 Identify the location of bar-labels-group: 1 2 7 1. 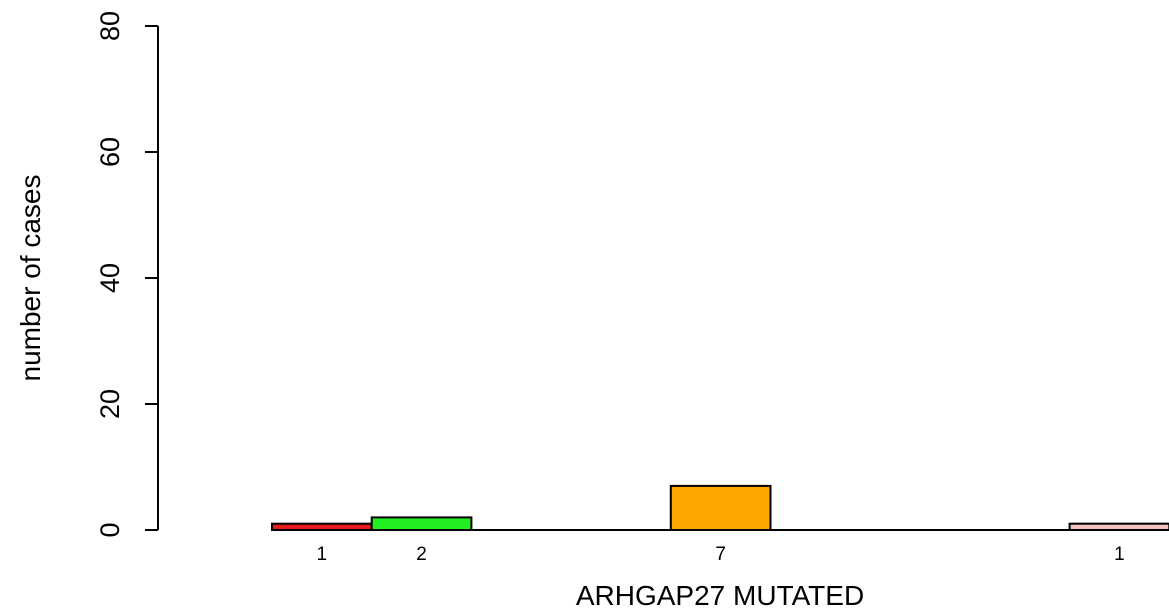
(721, 554).